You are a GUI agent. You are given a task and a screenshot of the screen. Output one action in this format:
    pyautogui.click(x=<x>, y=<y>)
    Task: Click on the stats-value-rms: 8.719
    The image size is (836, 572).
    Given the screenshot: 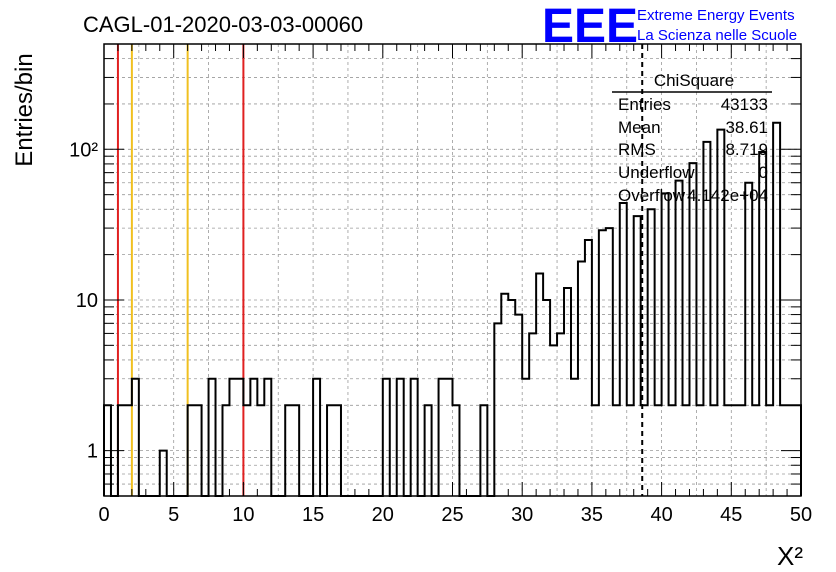 What is the action you would take?
    pyautogui.click(x=746, y=149)
    